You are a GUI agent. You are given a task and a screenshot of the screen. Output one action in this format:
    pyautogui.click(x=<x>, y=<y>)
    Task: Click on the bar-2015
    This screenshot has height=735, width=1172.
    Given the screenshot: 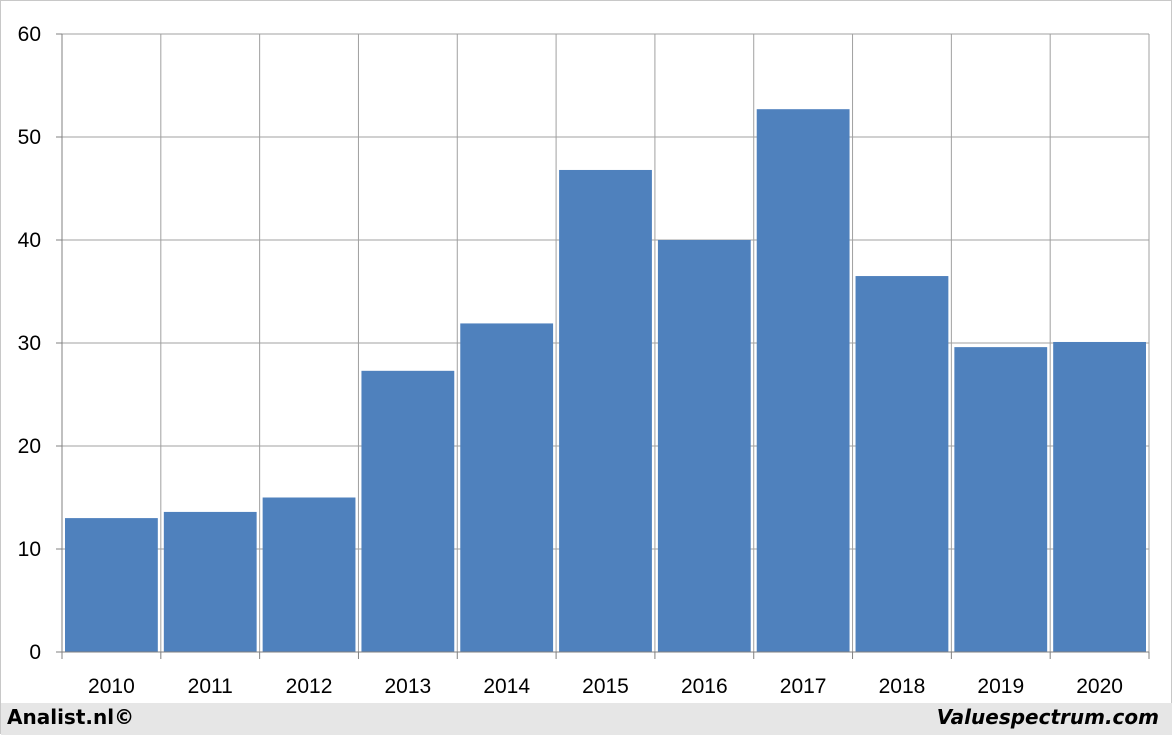 What is the action you would take?
    pyautogui.click(x=605, y=410)
    